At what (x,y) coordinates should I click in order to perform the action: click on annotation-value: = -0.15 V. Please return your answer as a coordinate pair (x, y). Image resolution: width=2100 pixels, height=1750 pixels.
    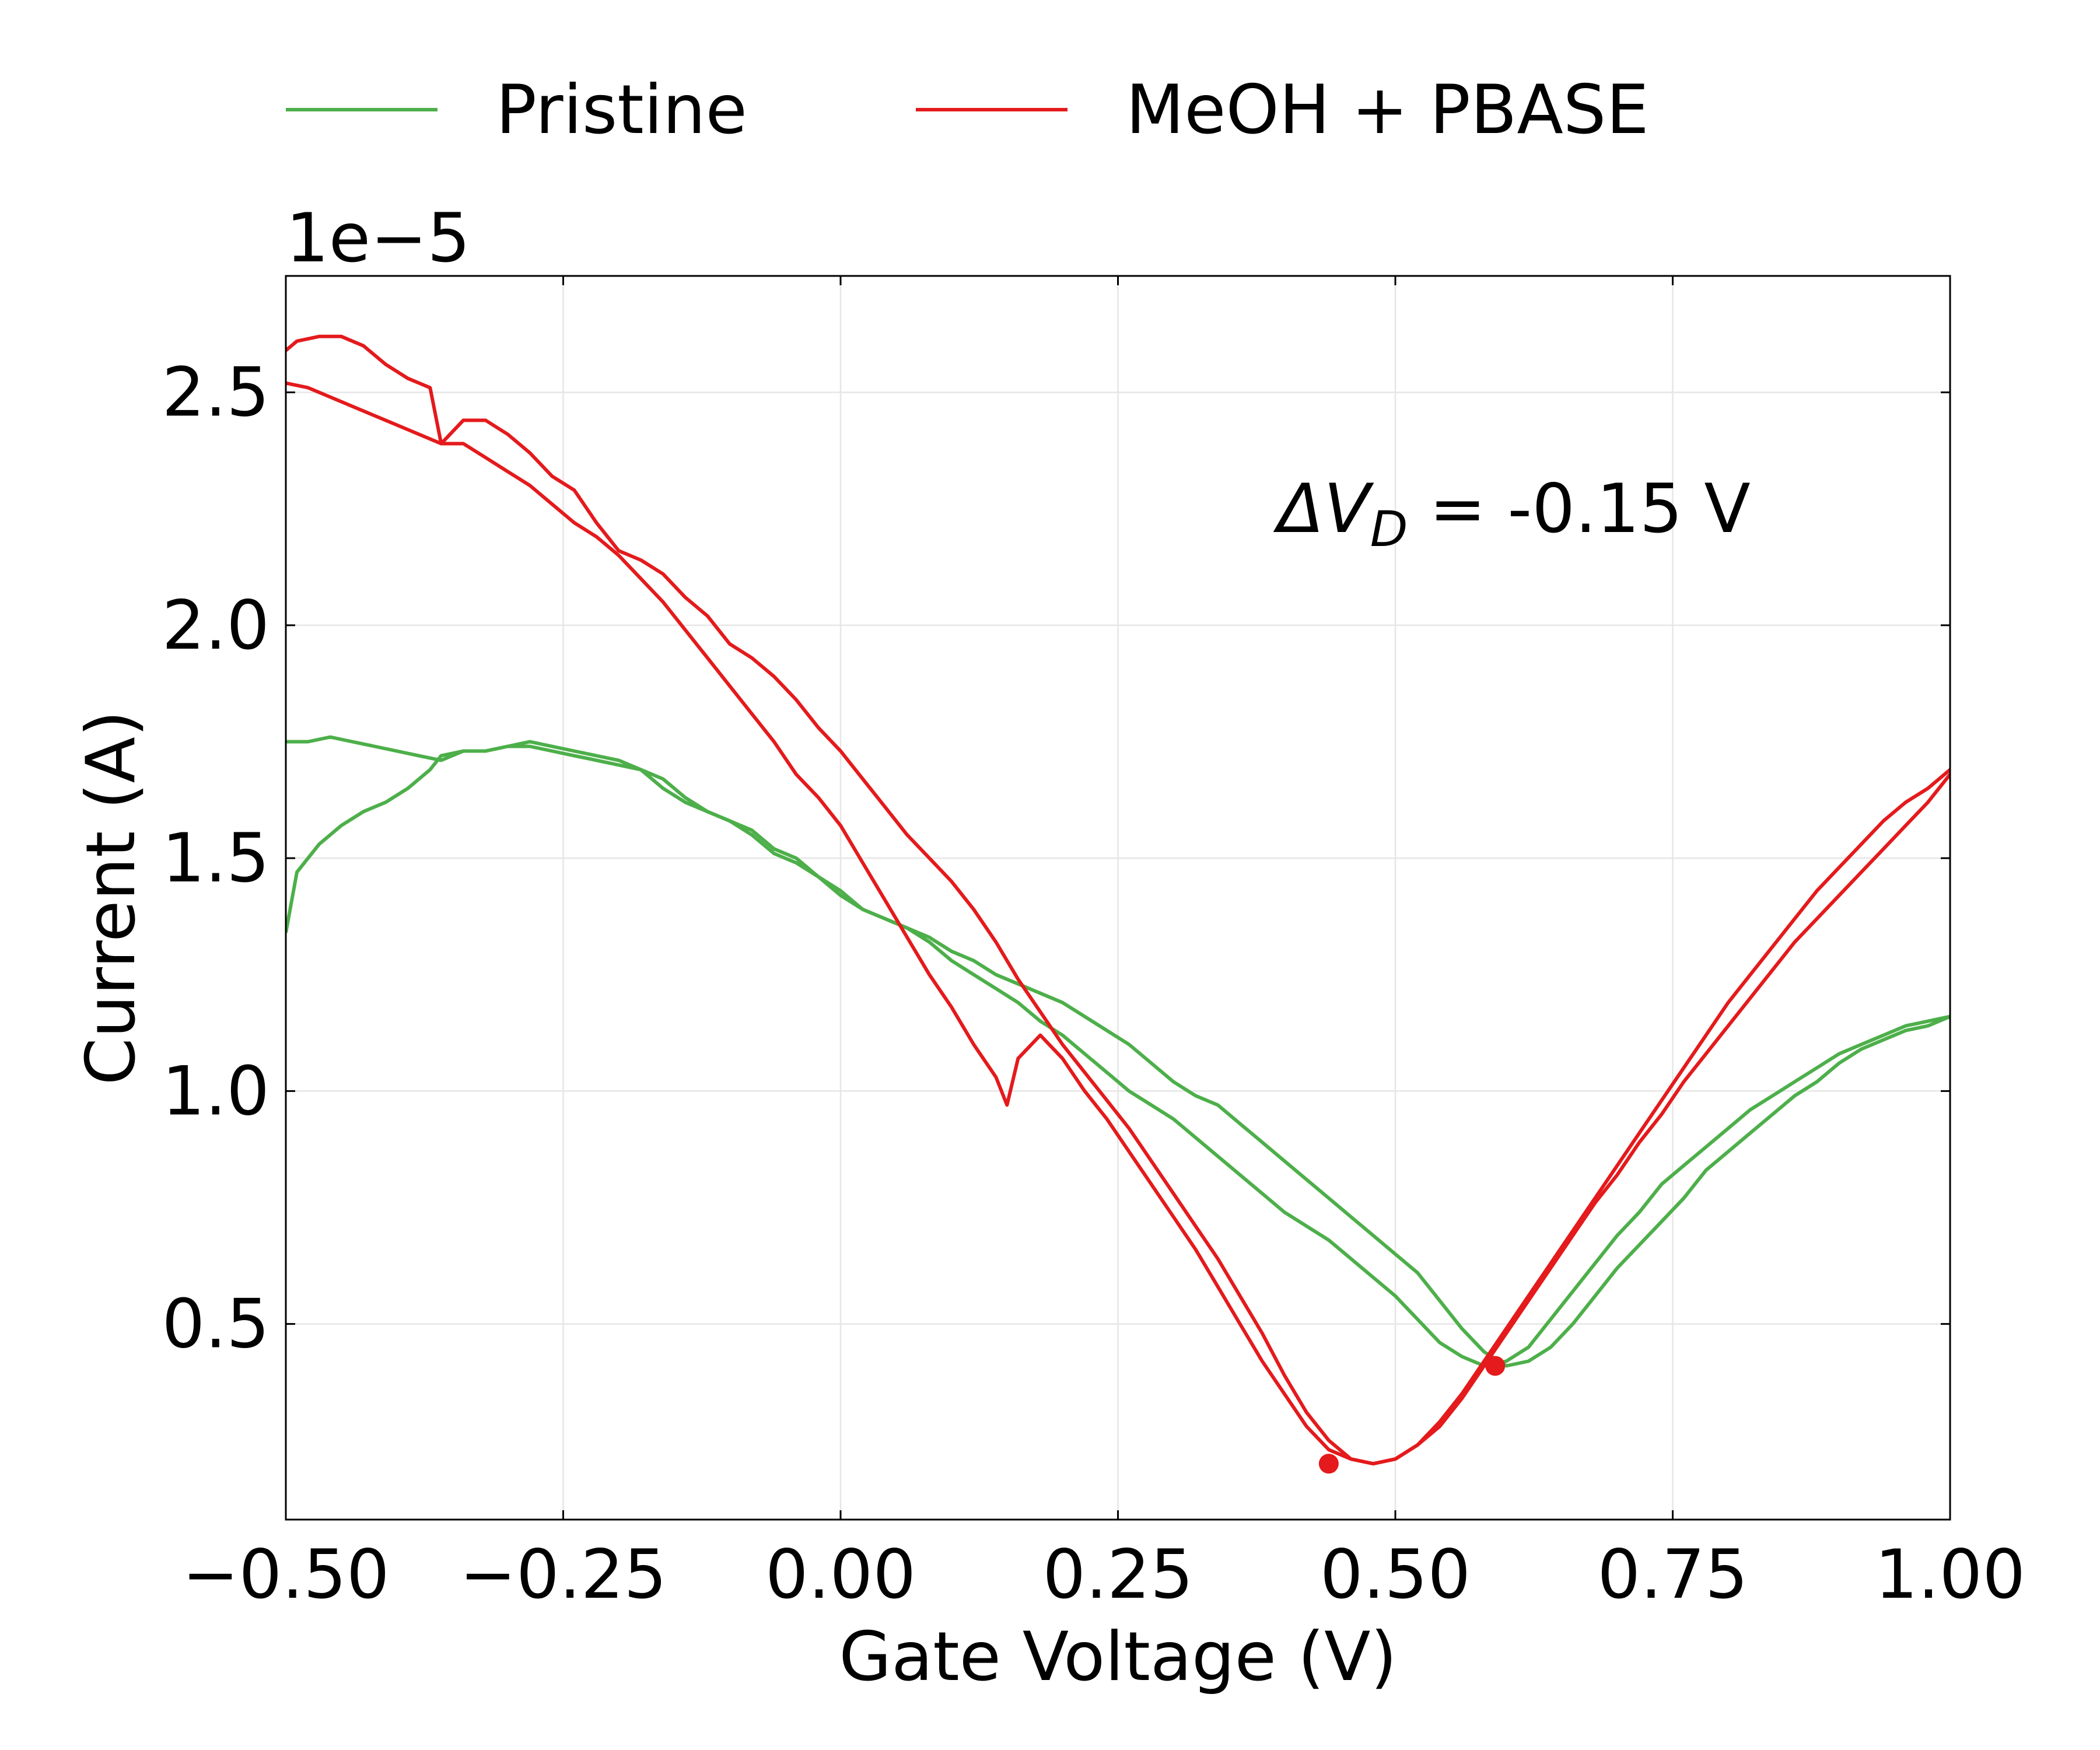
    Looking at the image, I should click on (1579, 509).